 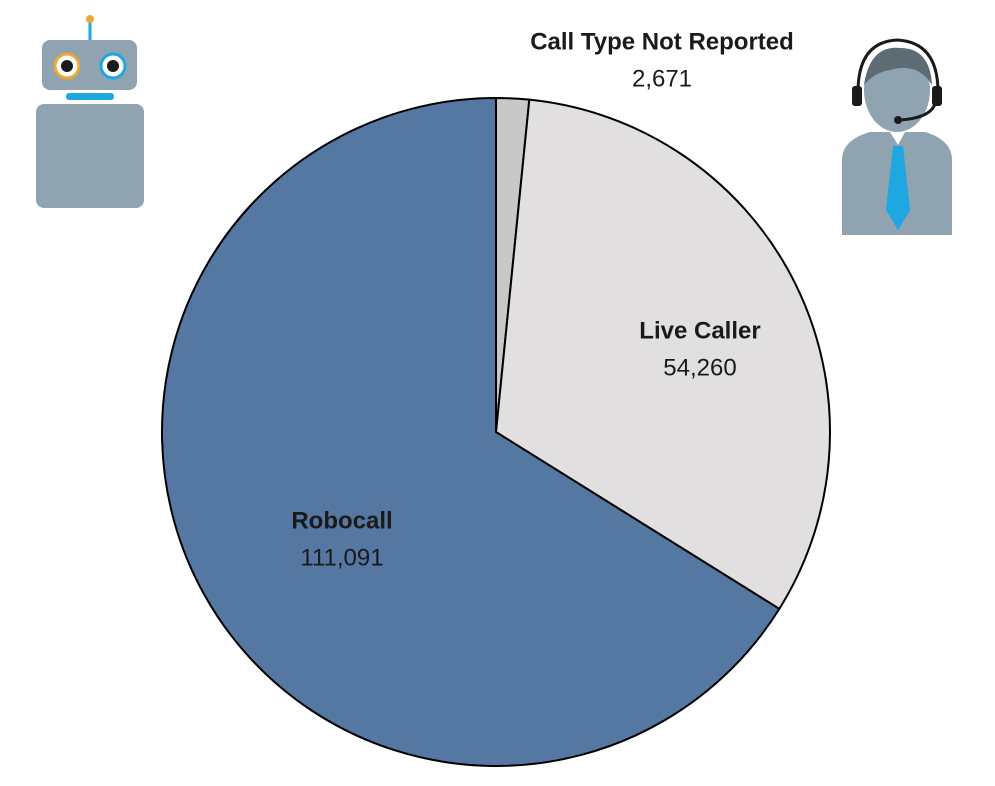 I want to click on person-icon, so click(x=897, y=136).